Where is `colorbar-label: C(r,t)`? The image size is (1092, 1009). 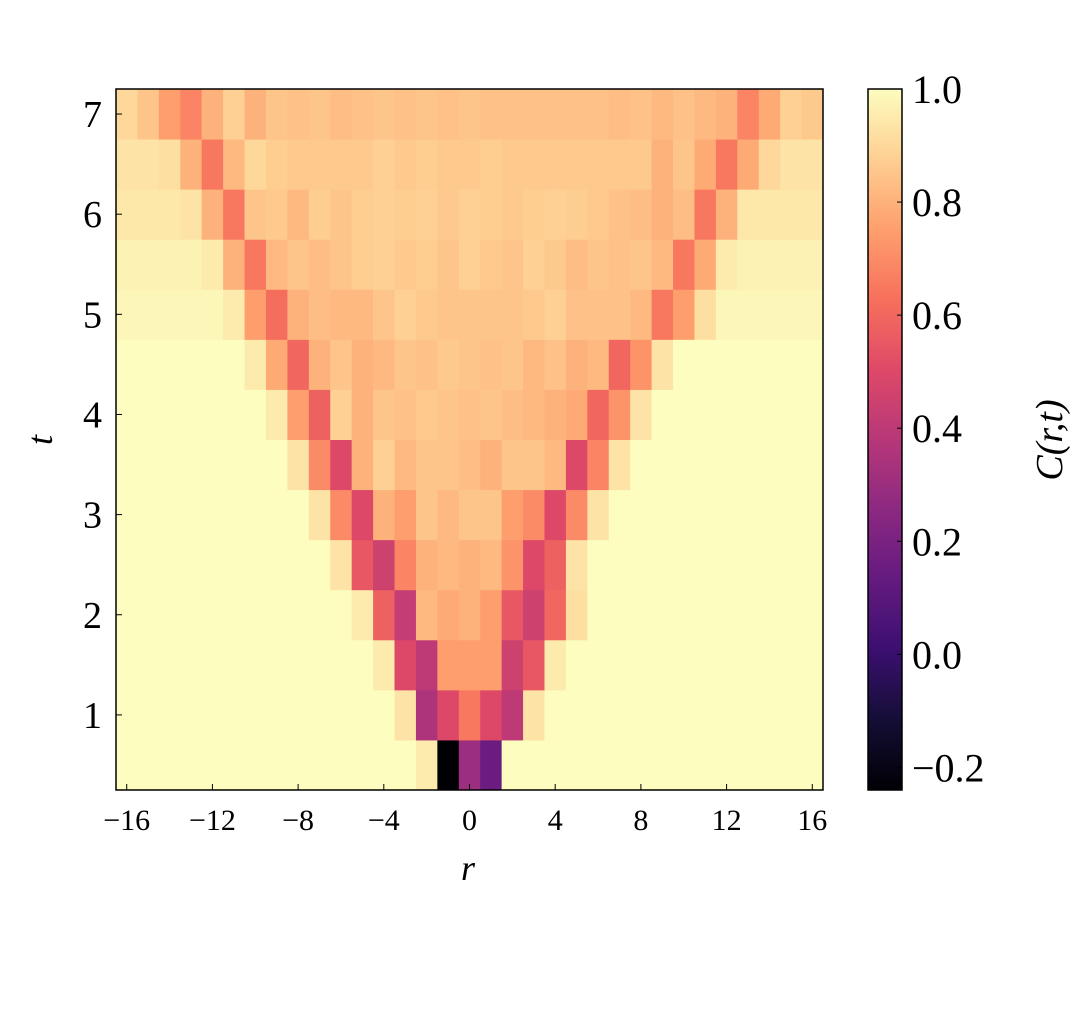
colorbar-label: C(r,t) is located at coordinates (1050, 439).